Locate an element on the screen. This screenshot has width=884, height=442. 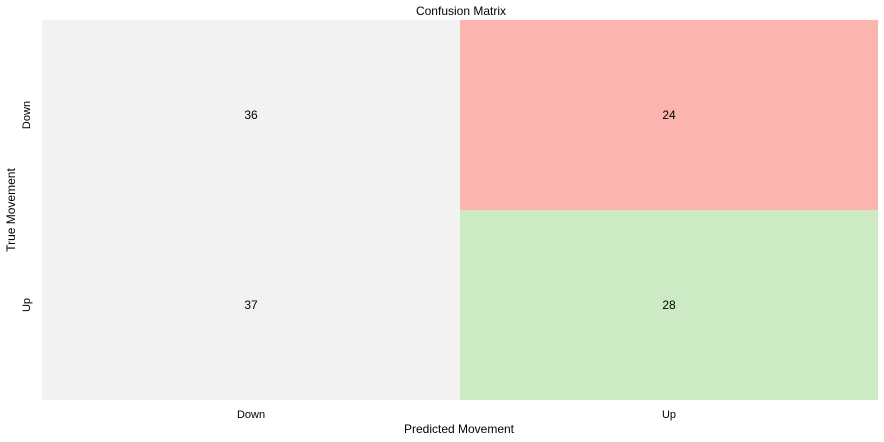
cell-value-label: 24 is located at coordinates (669, 115).